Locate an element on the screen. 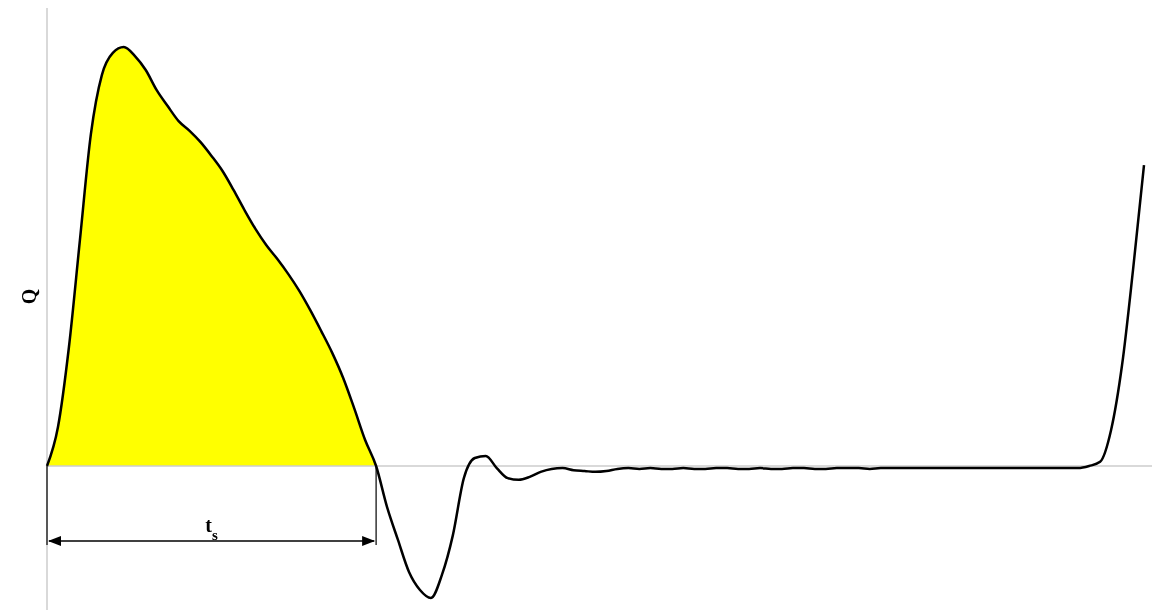 The height and width of the screenshot is (610, 1152). annotation: t$_{s}$ is located at coordinates (211, 528).